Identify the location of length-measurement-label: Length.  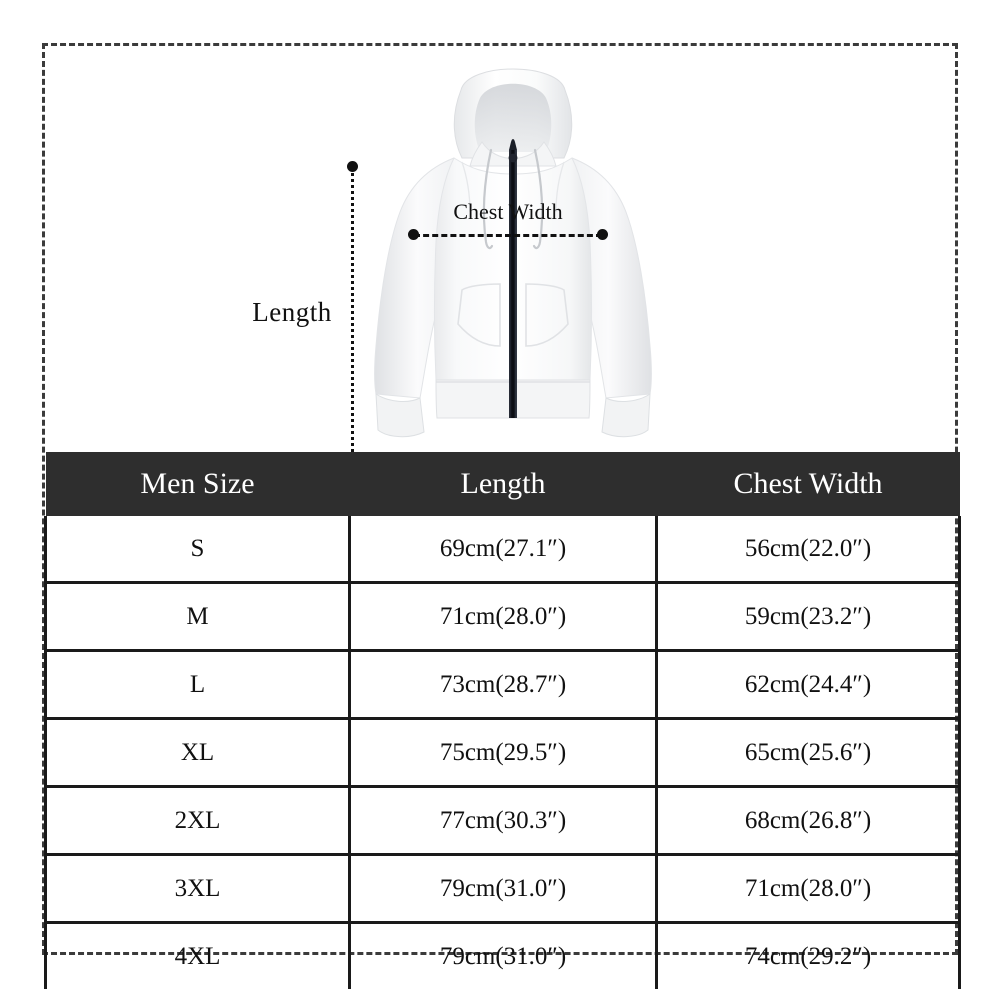
(292, 312).